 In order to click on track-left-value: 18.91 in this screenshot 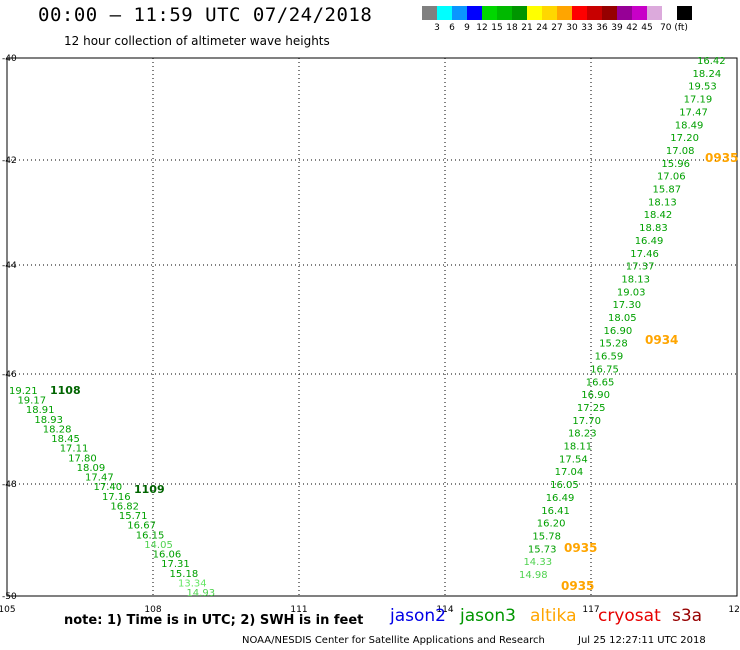, I will do `click(40, 410)`.